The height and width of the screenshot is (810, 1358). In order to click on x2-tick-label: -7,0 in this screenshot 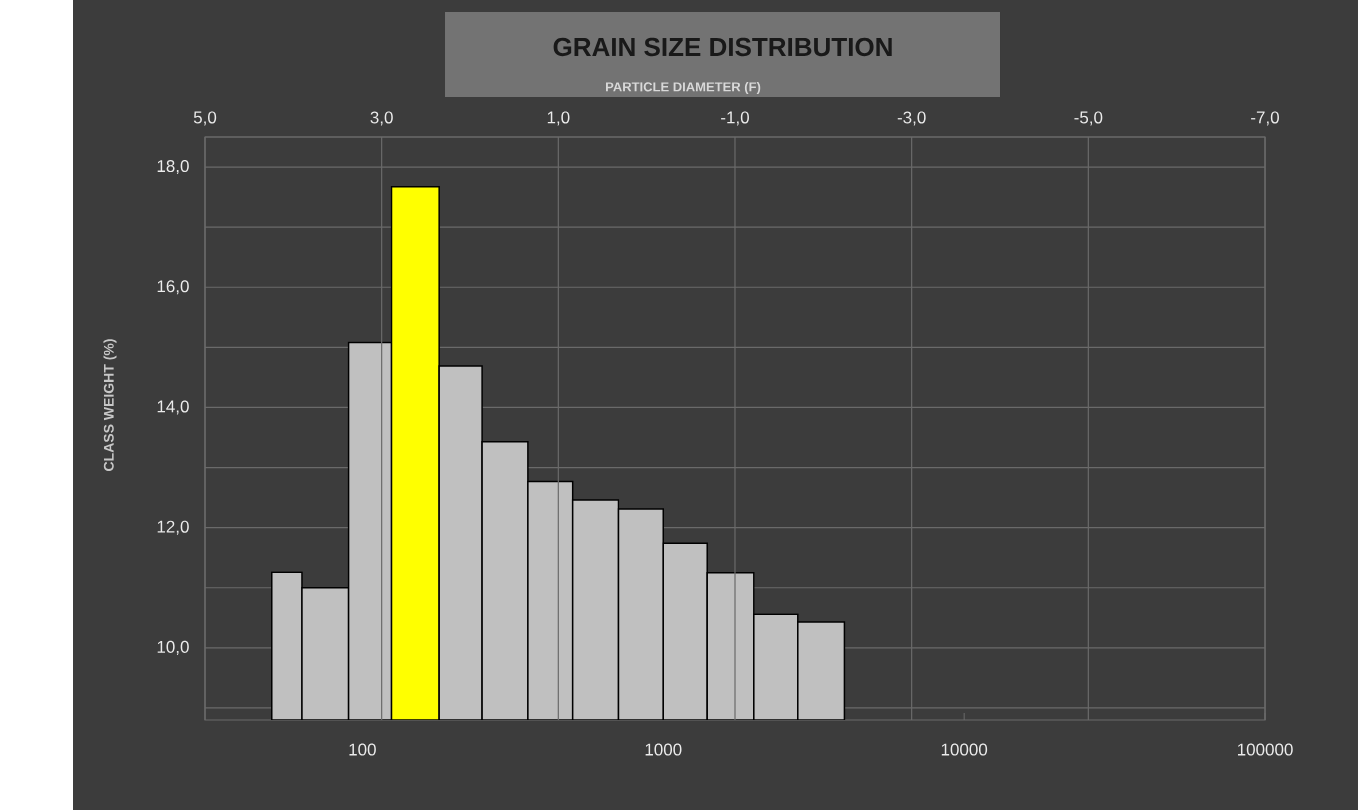, I will do `click(1265, 118)`.